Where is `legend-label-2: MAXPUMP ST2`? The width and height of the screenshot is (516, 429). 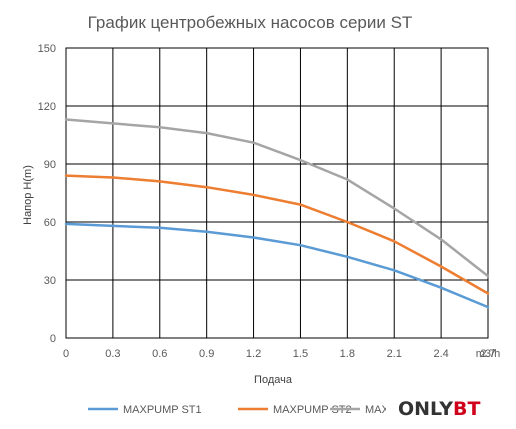
legend-label-2: MAXPUMP ST2 is located at coordinates (312, 410).